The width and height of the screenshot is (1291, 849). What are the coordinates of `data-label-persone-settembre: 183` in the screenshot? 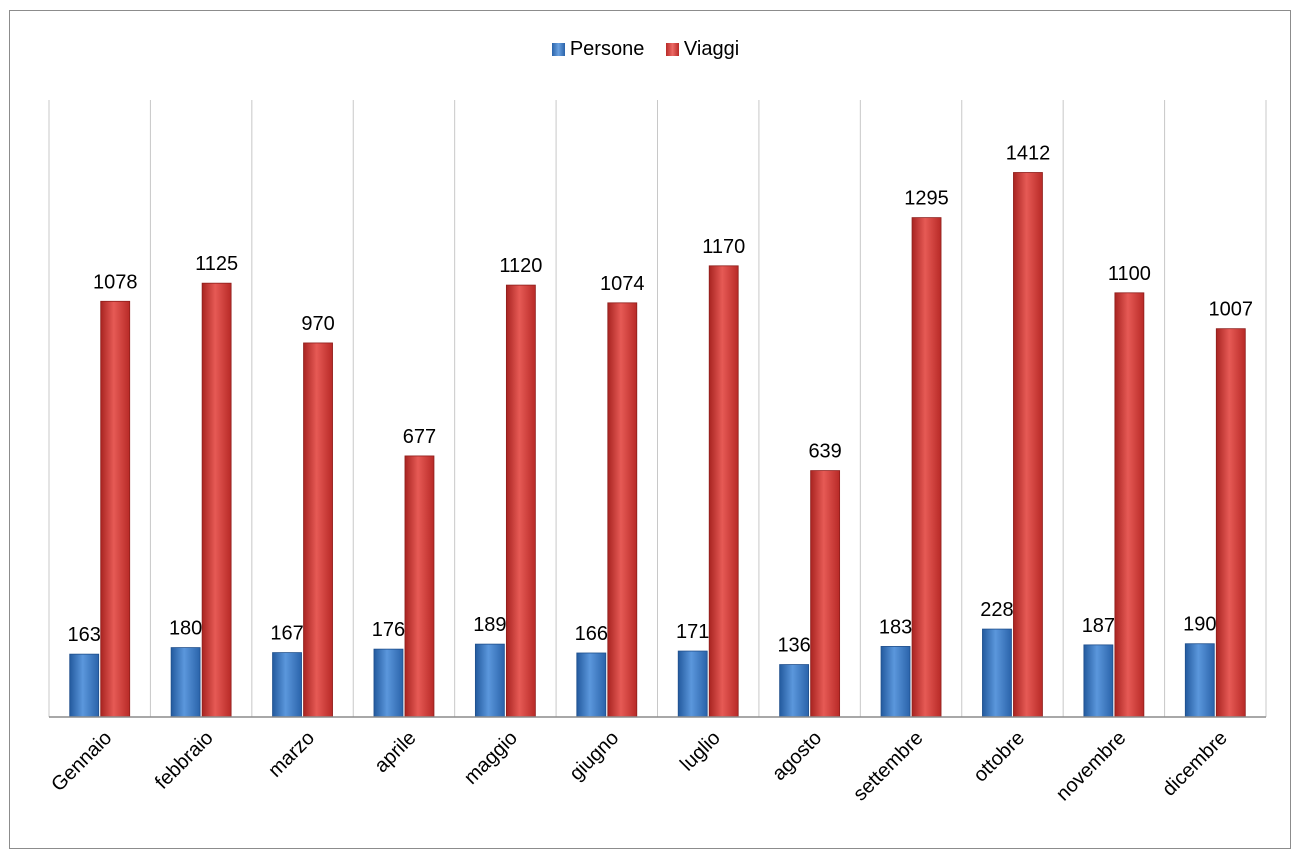 It's located at (895, 627).